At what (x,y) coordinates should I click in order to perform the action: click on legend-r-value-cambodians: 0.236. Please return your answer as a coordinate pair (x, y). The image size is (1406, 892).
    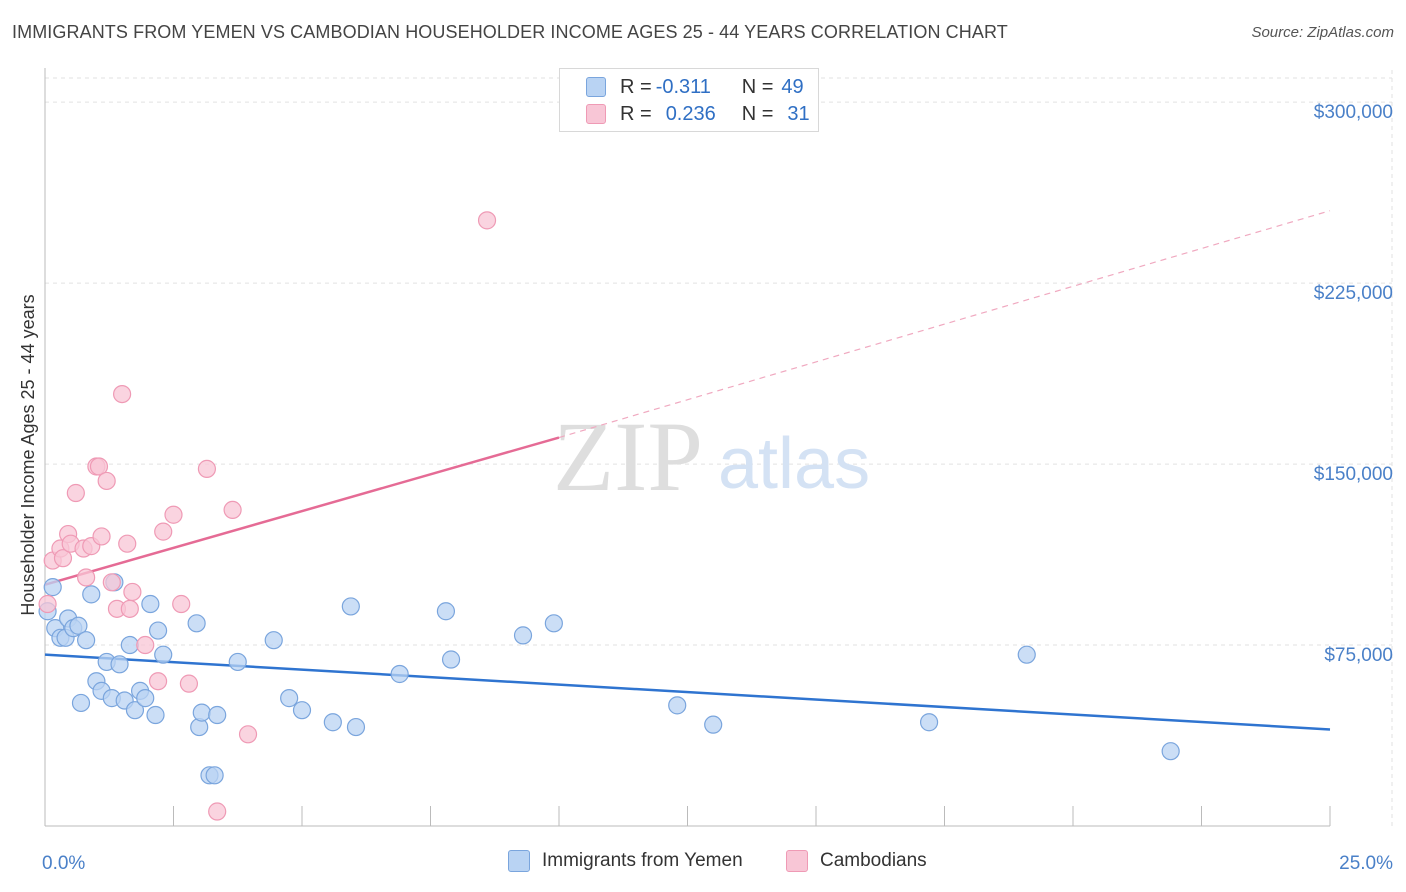
    Looking at the image, I should click on (690, 113).